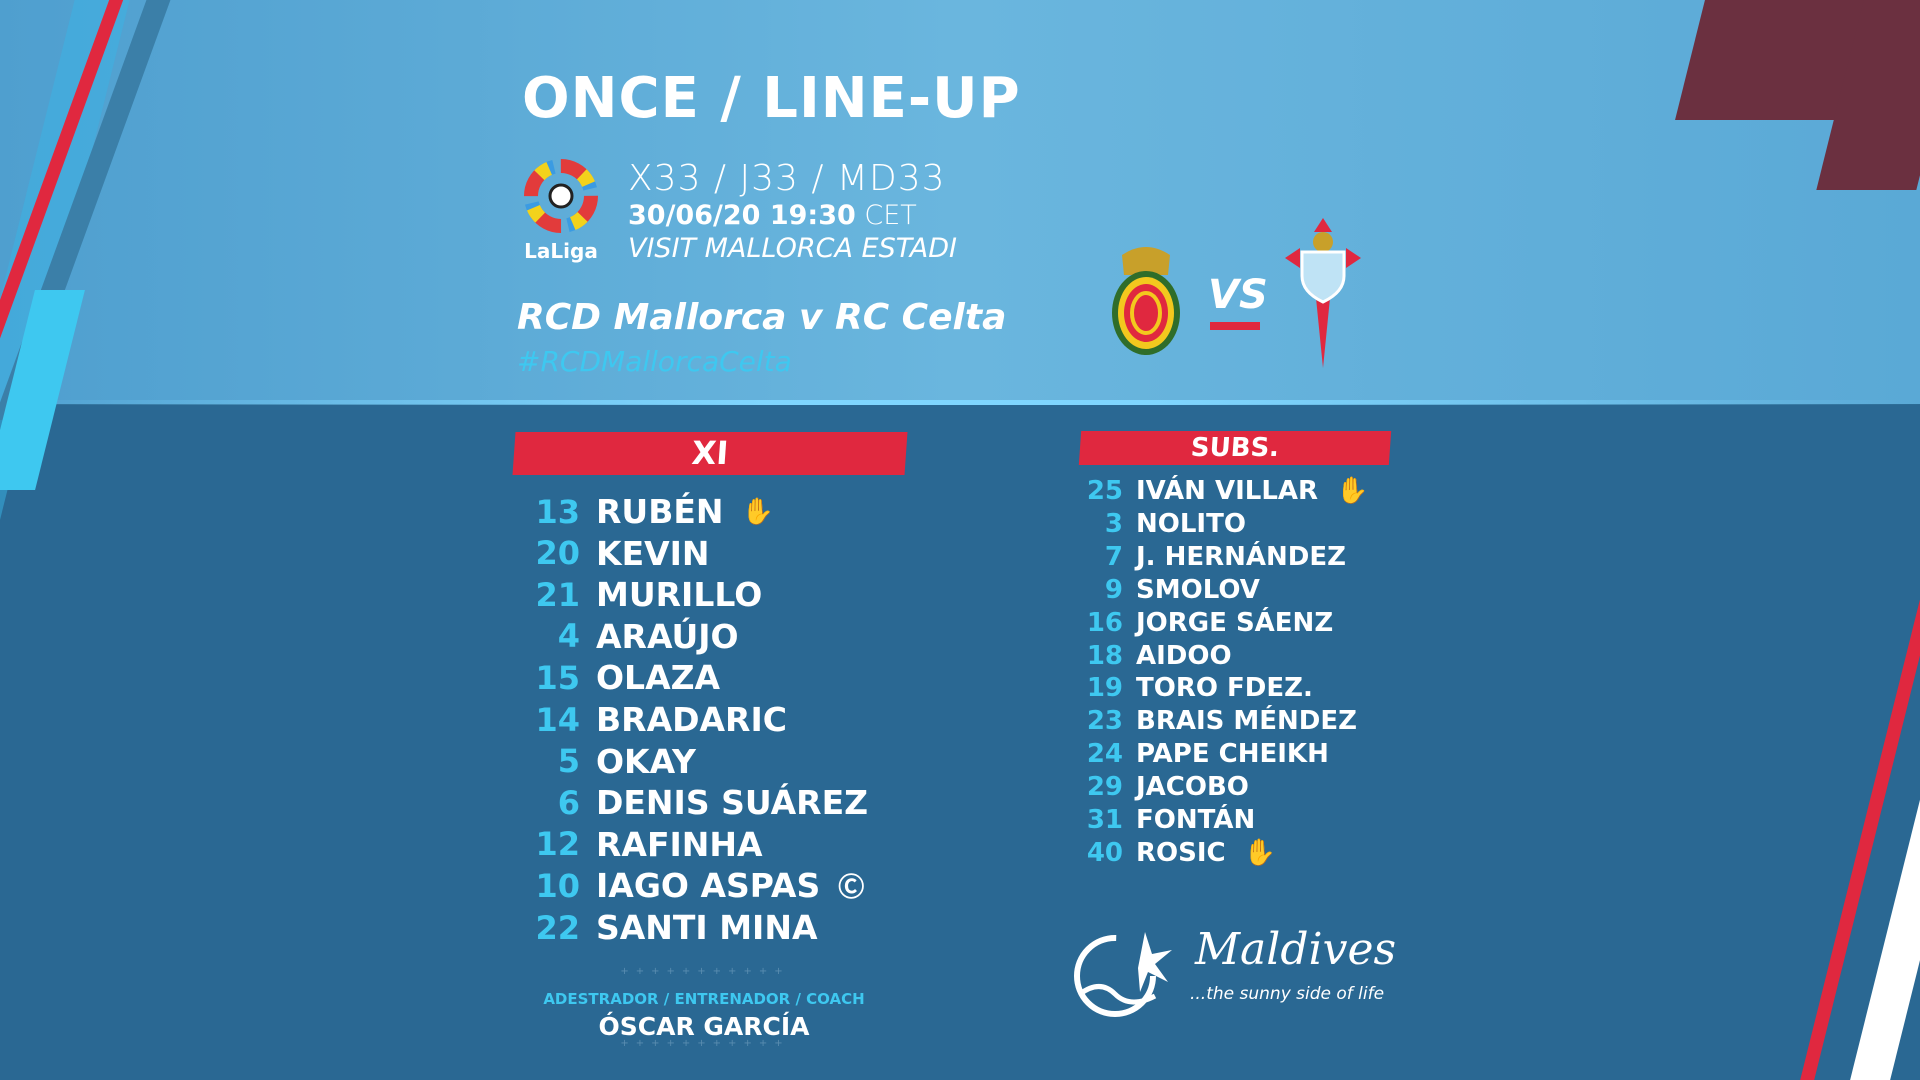 The image size is (1920, 1080). What do you see at coordinates (1104, 721) in the screenshot?
I see `player-number: 23` at bounding box center [1104, 721].